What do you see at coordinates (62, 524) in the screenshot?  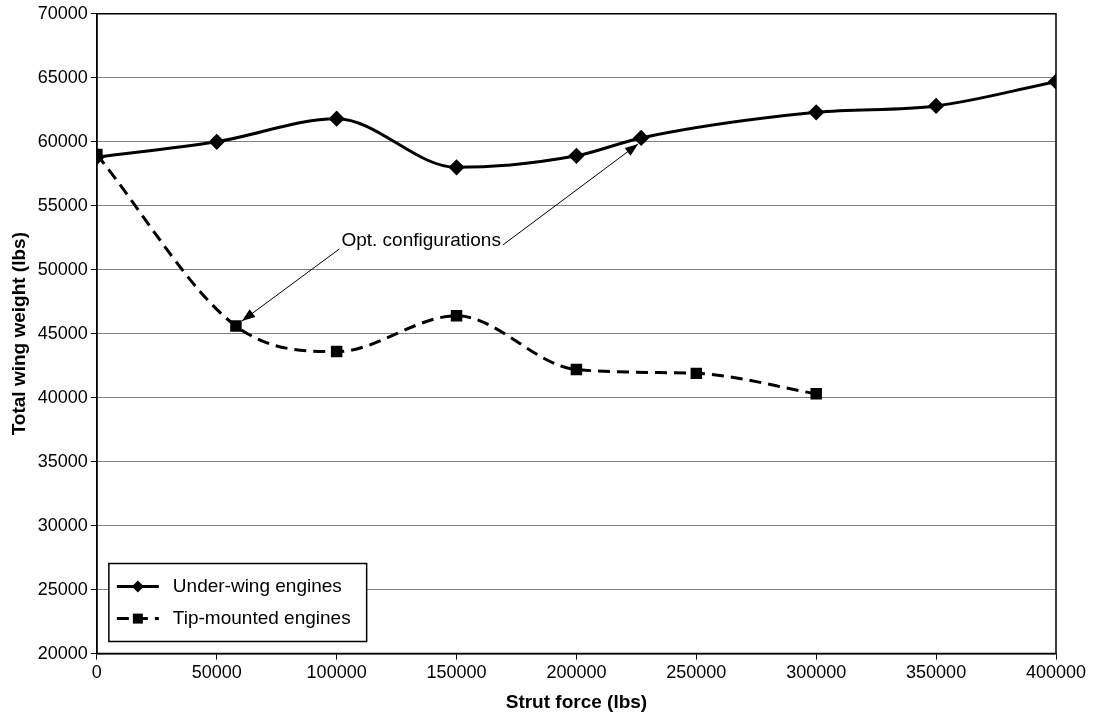 I see `y-tick-label: 30000` at bounding box center [62, 524].